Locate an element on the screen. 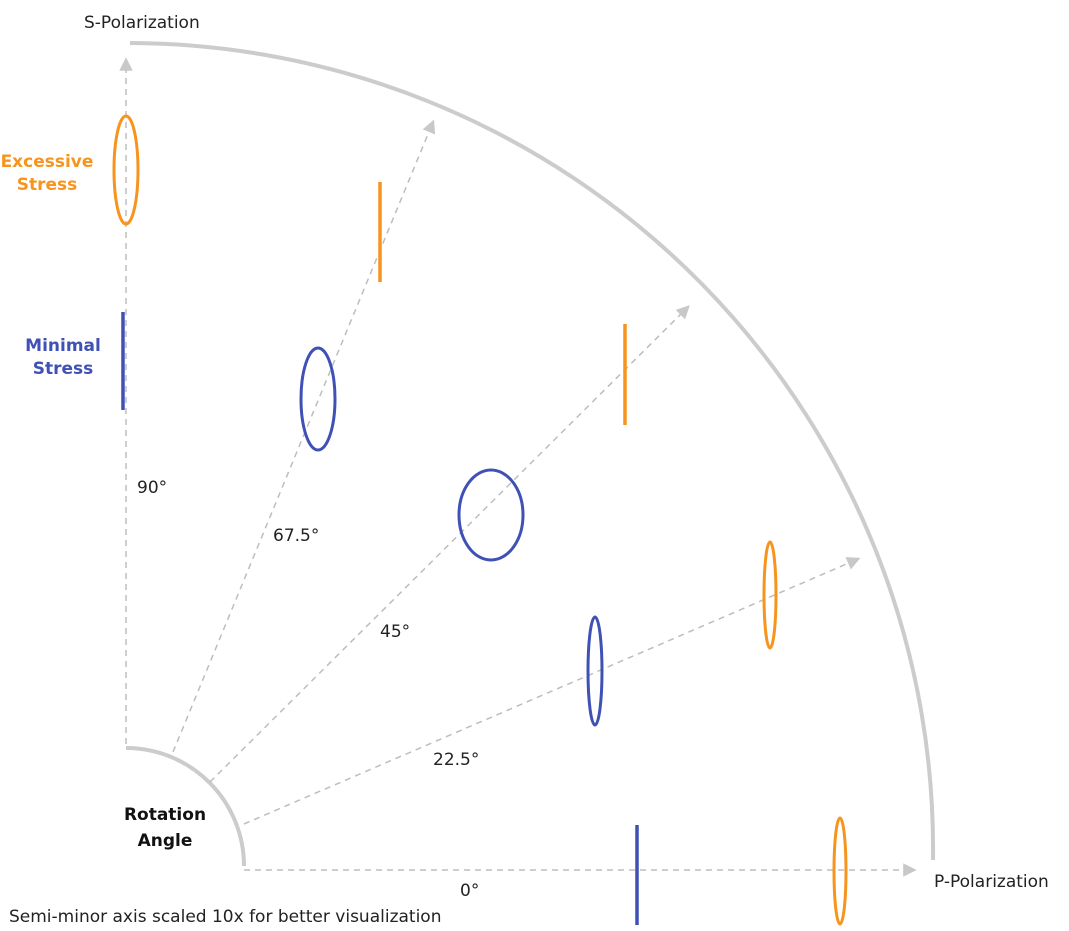 The width and height of the screenshot is (1069, 931). angle-label-0: 0° is located at coordinates (469, 891).